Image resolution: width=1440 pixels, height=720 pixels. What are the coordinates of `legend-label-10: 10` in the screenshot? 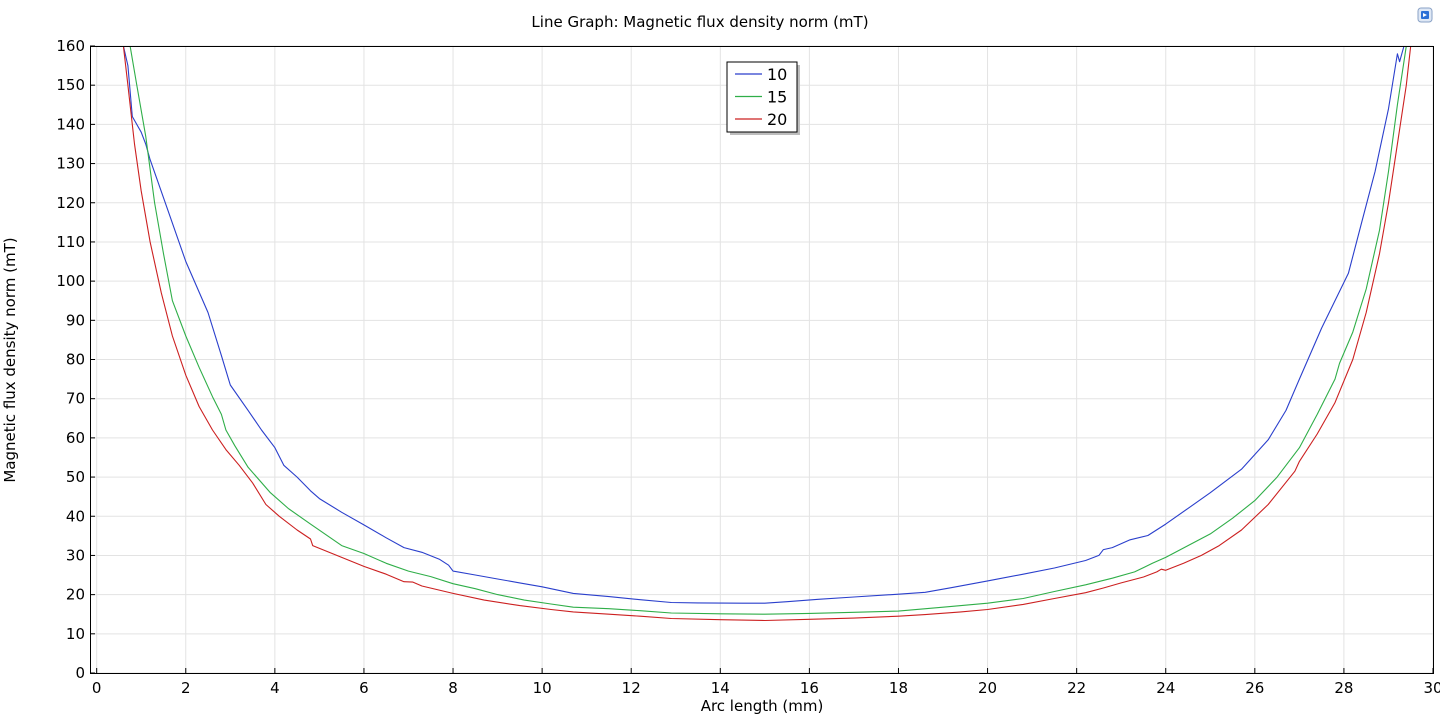 It's located at (777, 74).